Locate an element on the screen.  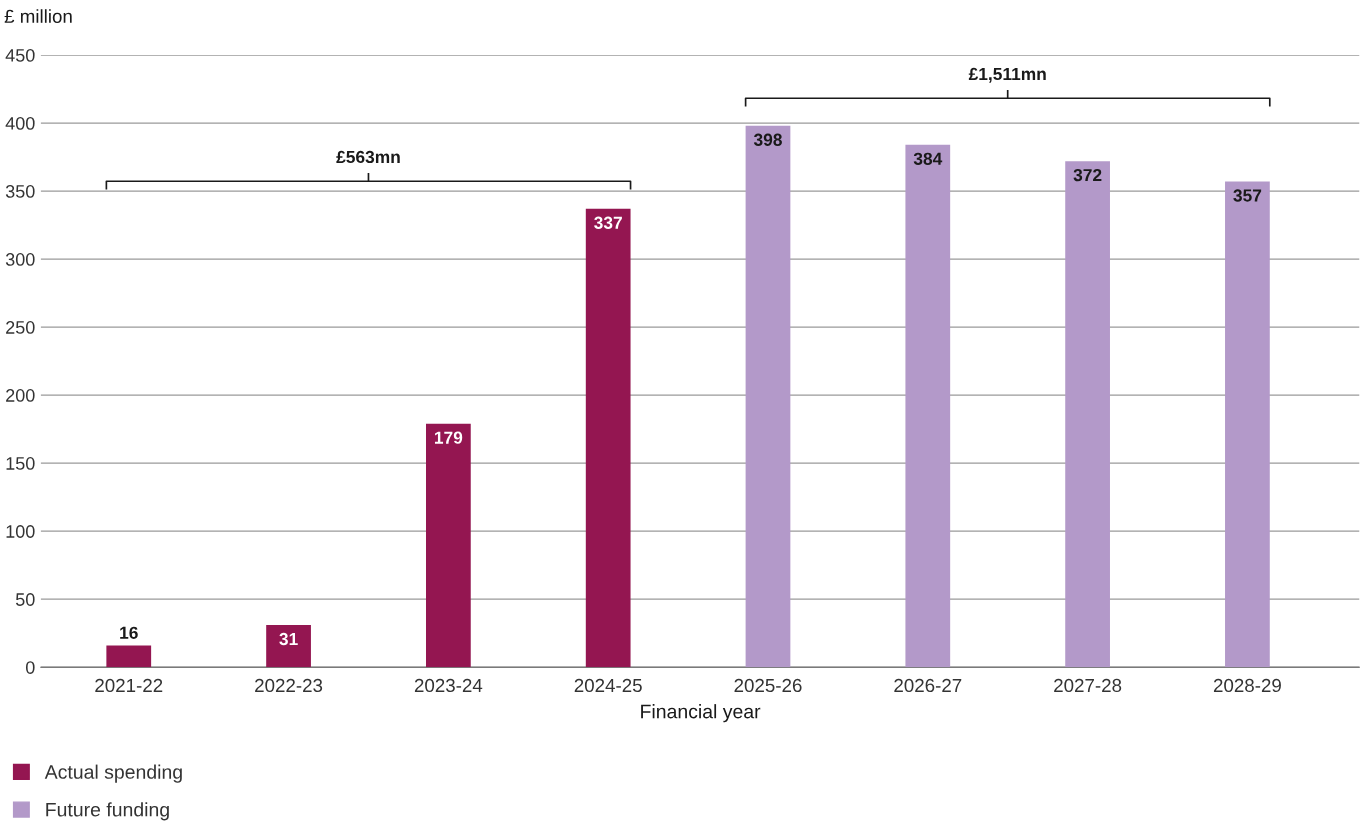
x-tick-label: 2023-24 is located at coordinates (448, 685).